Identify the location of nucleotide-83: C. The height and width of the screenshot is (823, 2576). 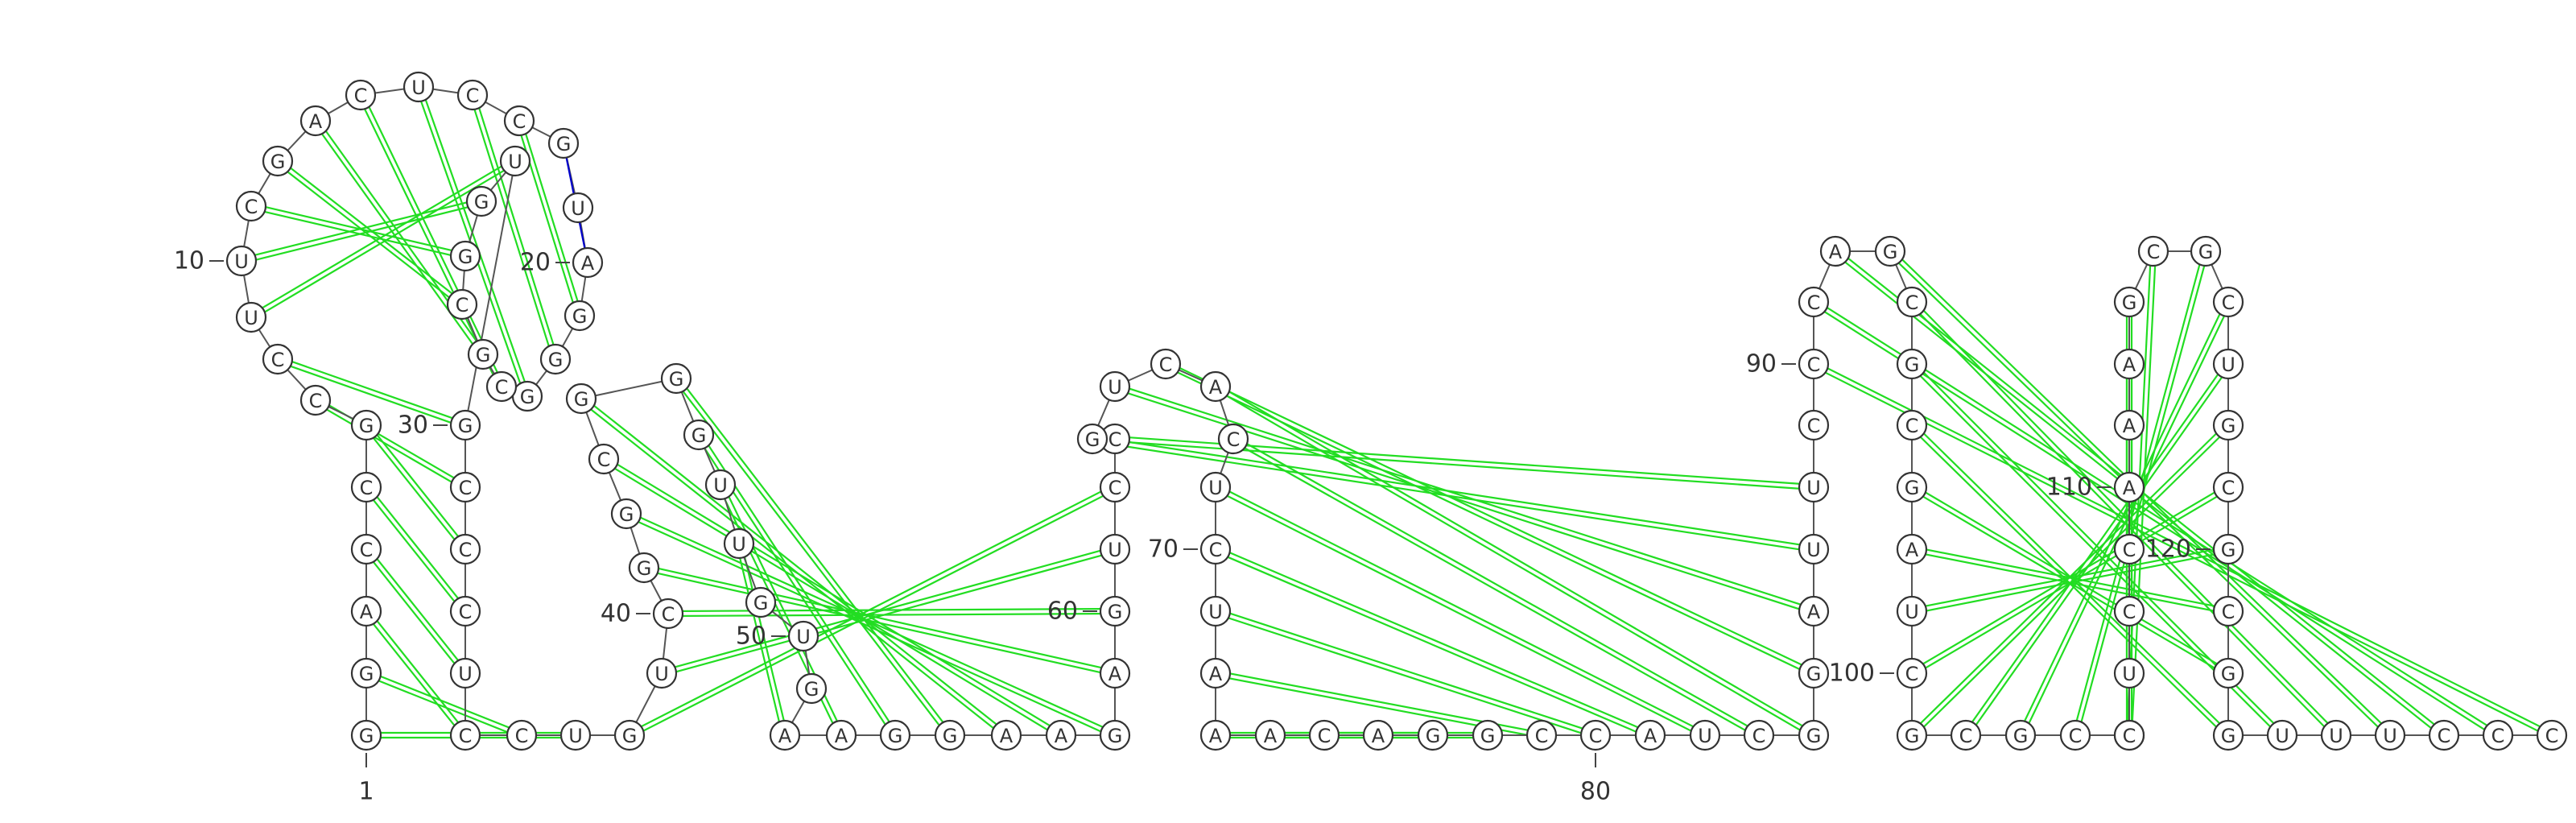
(1759, 735).